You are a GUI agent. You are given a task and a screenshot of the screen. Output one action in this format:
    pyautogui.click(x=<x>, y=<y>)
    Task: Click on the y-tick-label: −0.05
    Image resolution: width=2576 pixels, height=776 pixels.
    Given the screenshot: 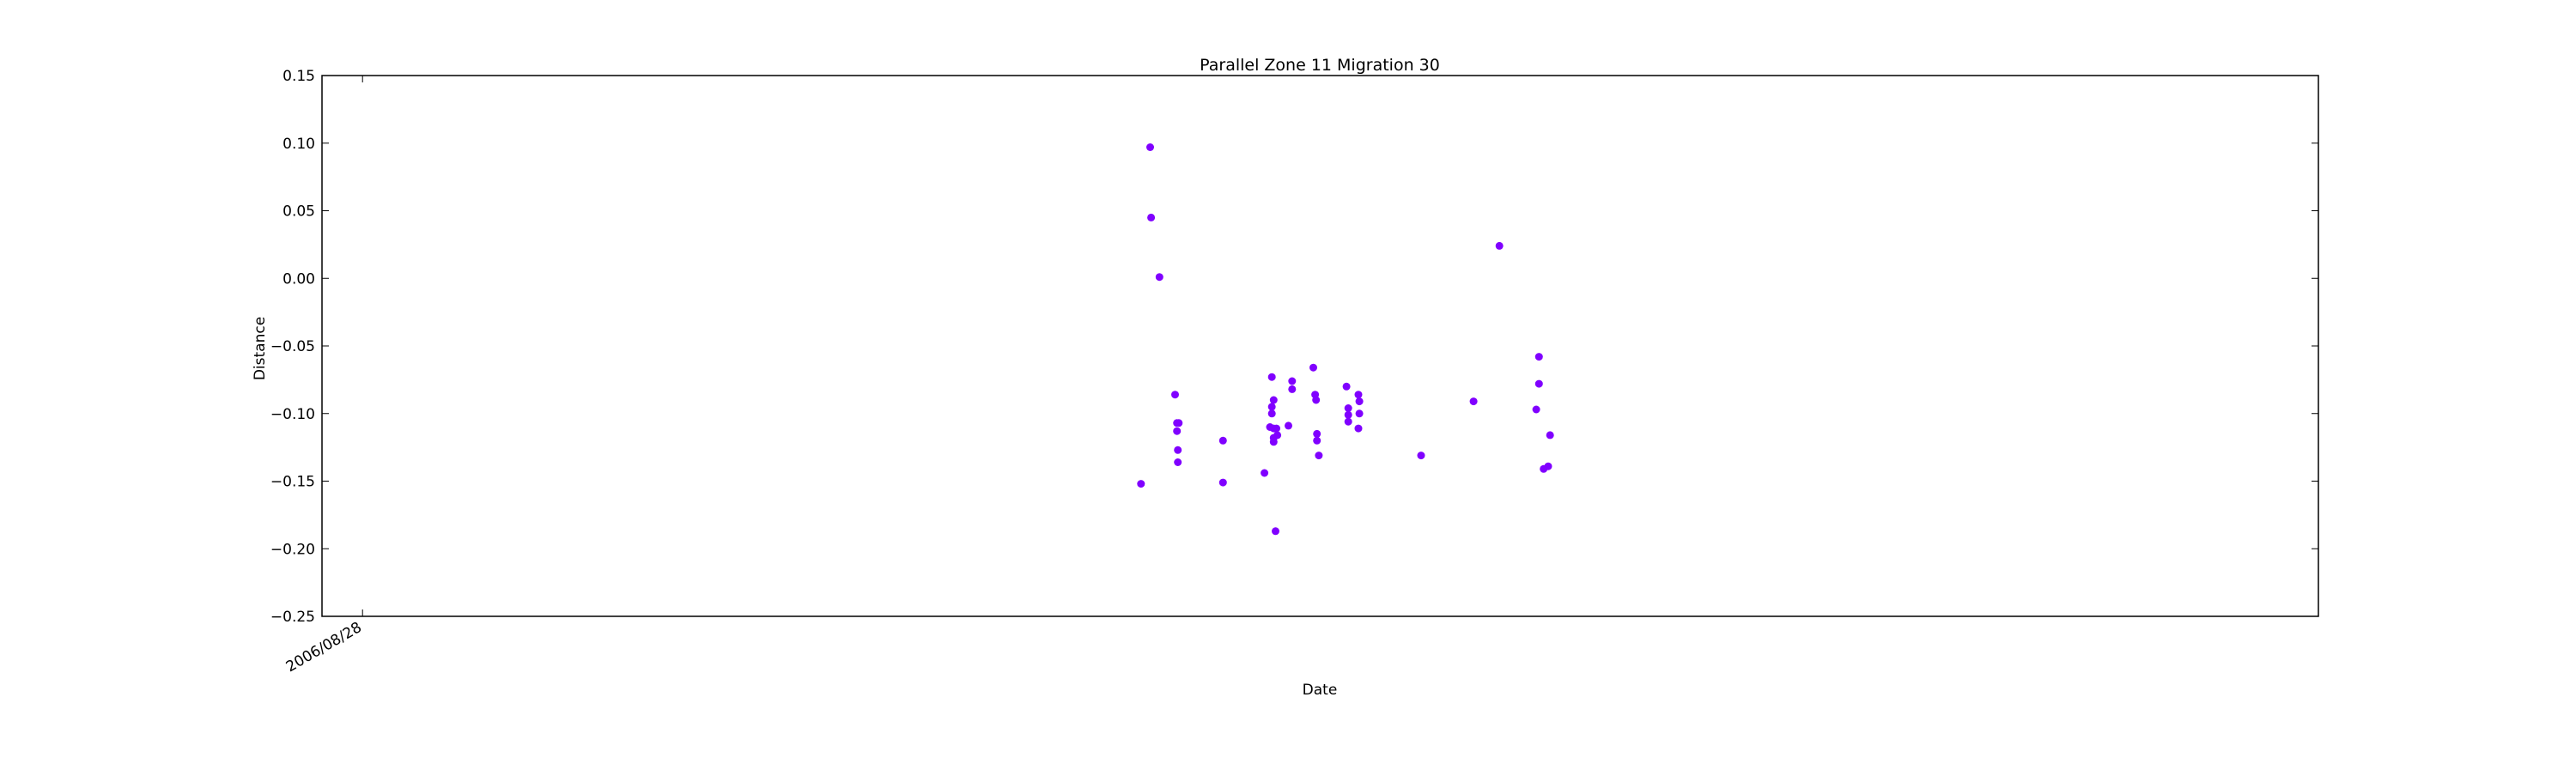 What is the action you would take?
    pyautogui.click(x=292, y=347)
    